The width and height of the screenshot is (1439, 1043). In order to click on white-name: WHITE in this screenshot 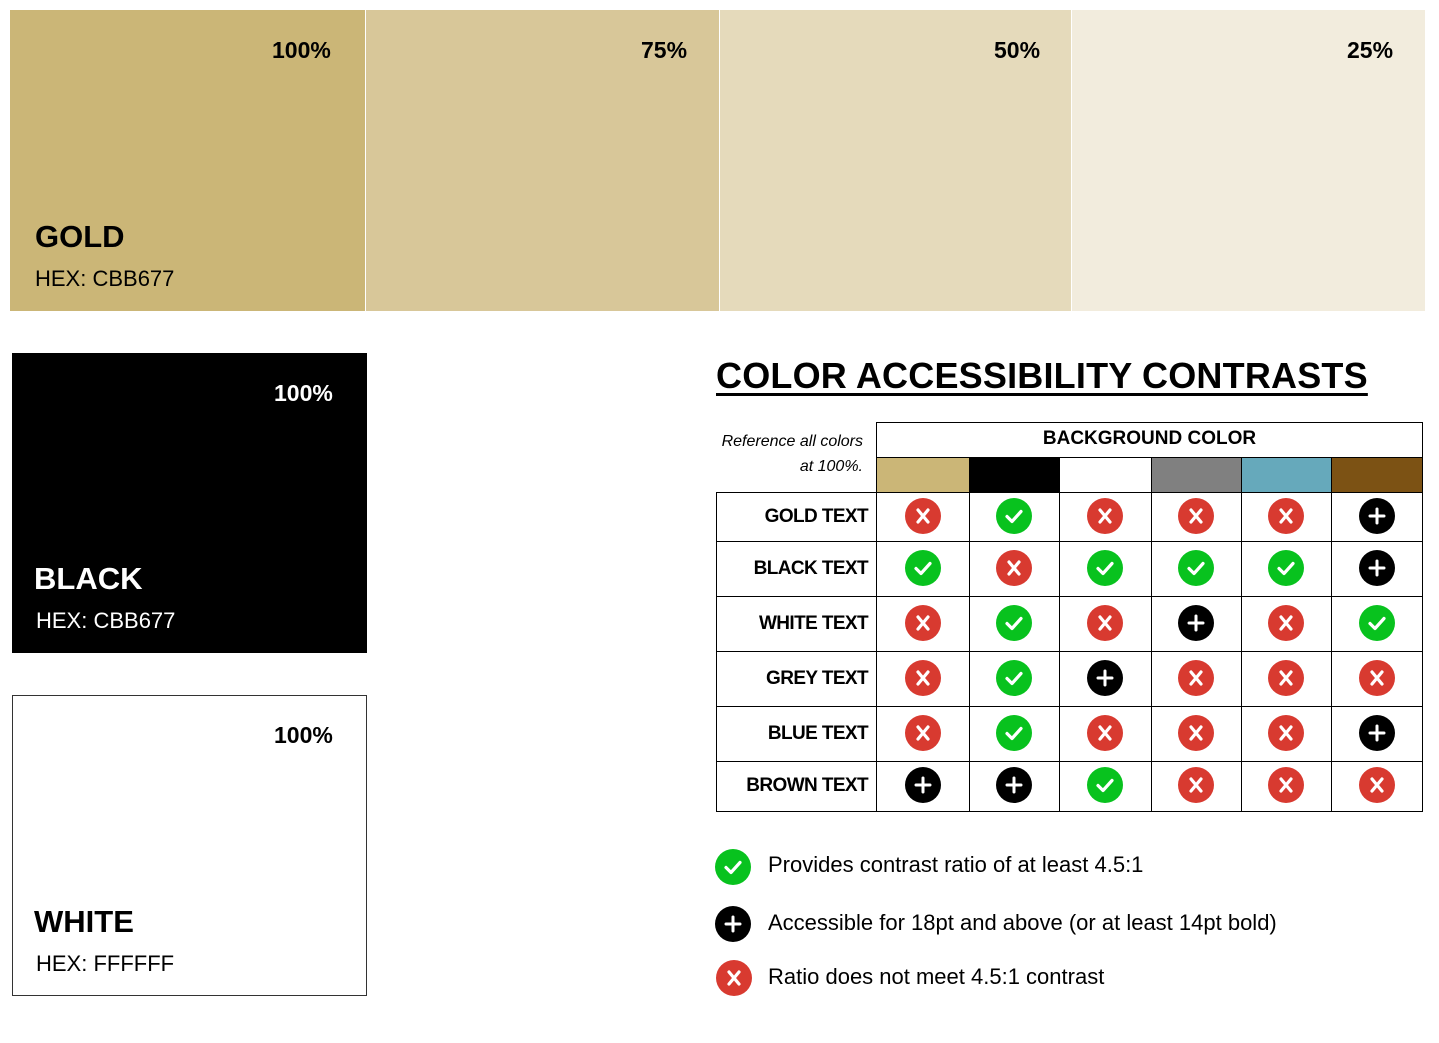, I will do `click(84, 921)`.